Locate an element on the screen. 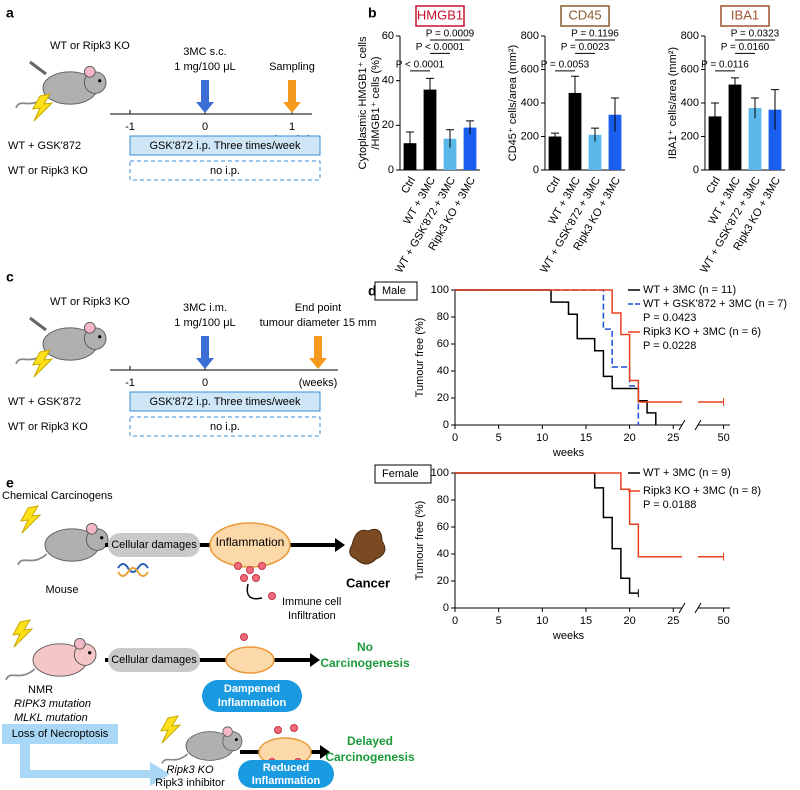 This screenshot has height=790, width=800. y-tick-label: 800 is located at coordinates (690, 36).